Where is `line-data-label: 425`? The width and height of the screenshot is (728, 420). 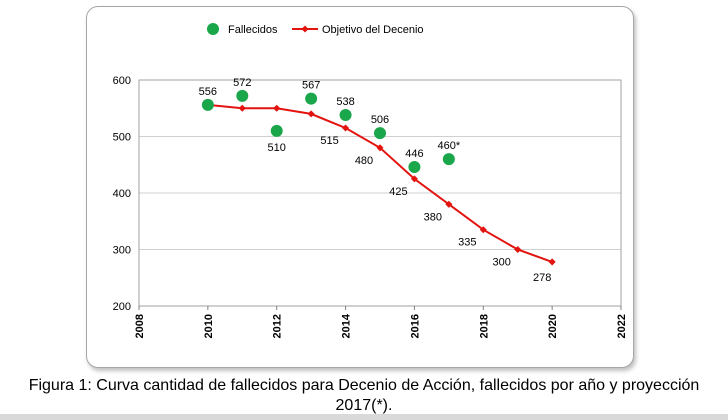 line-data-label: 425 is located at coordinates (398, 192).